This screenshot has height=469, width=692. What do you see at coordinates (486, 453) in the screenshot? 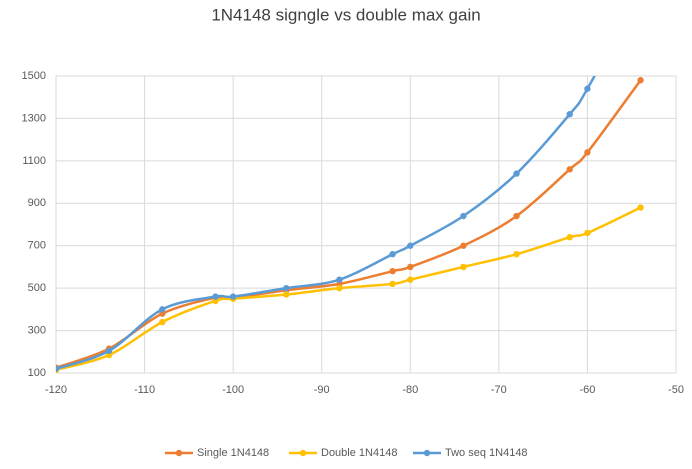
I see `legend-label: Two seq 1N4148` at bounding box center [486, 453].